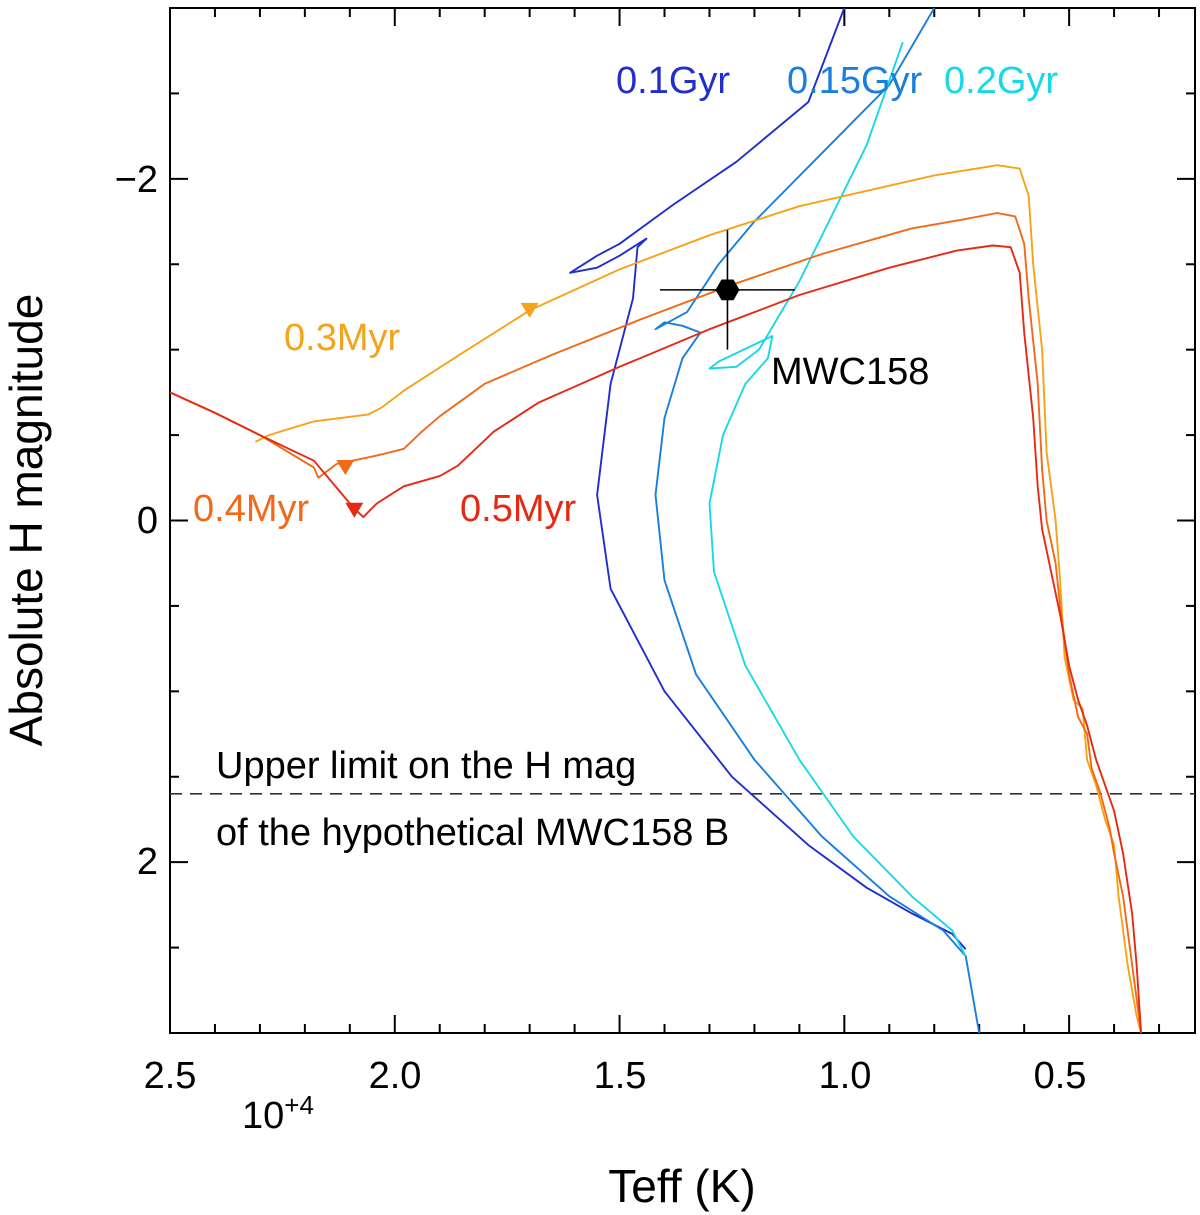 The width and height of the screenshot is (1200, 1215). I want to click on data-point-group, so click(727, 290).